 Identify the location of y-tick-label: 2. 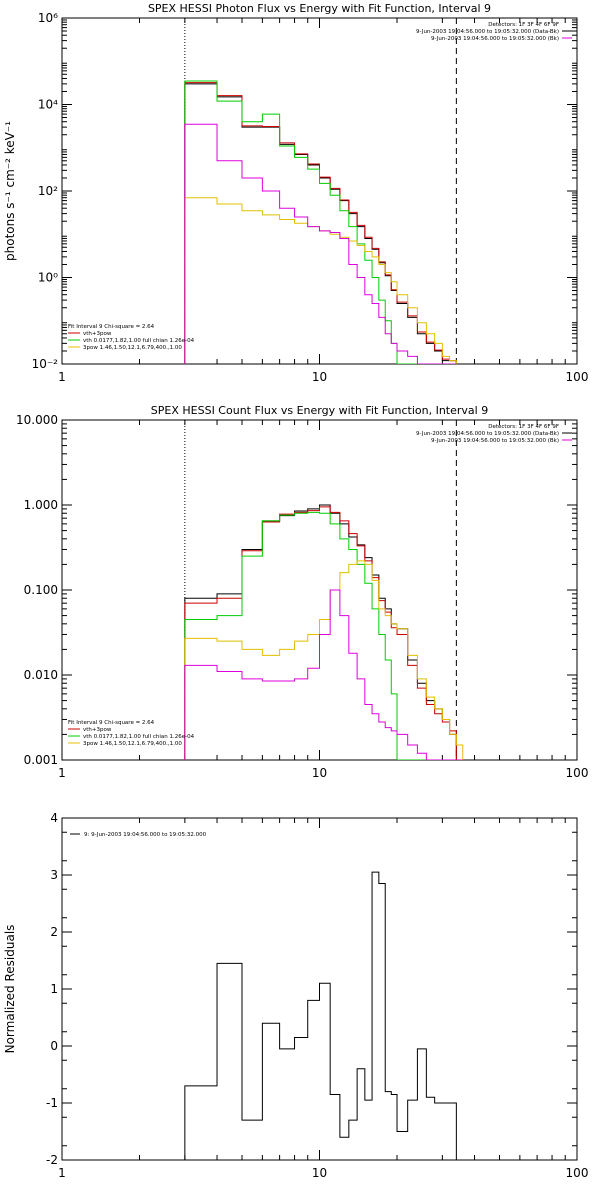
(54, 932).